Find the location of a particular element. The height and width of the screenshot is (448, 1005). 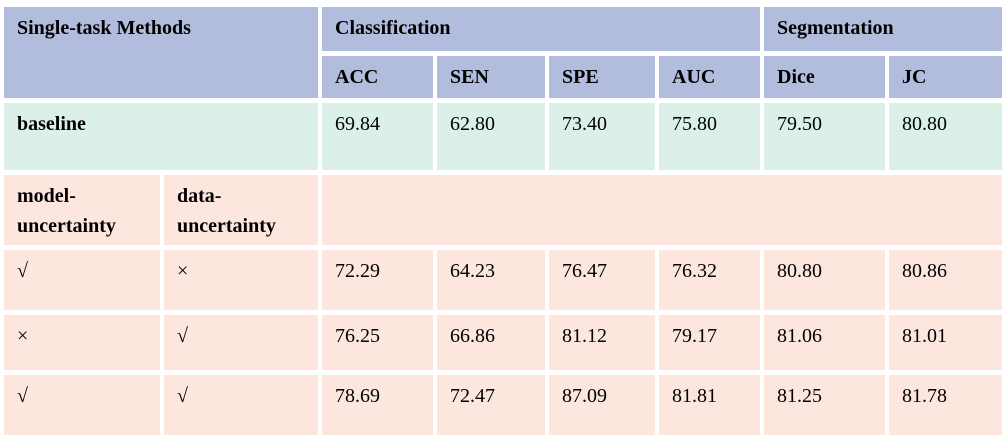

row2-sen-value: 66.86 is located at coordinates (491, 342).